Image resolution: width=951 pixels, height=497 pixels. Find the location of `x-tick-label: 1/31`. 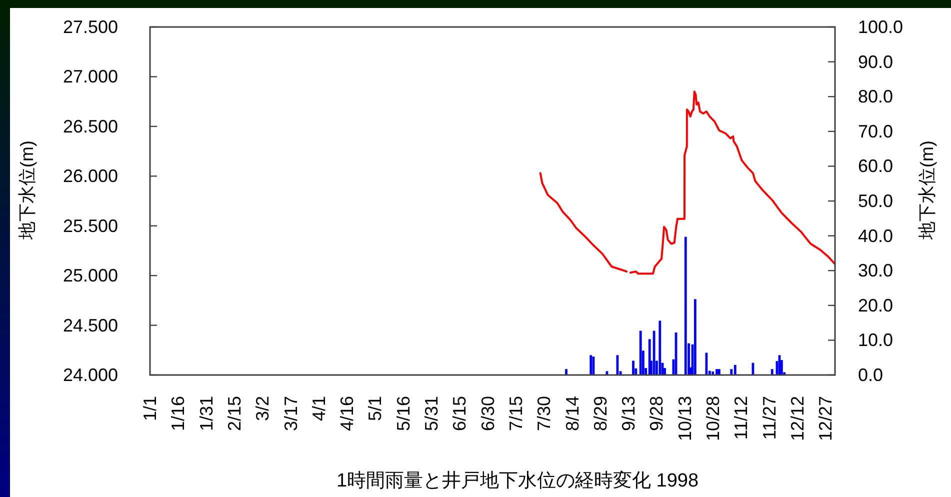

x-tick-label: 1/31 is located at coordinates (206, 414).